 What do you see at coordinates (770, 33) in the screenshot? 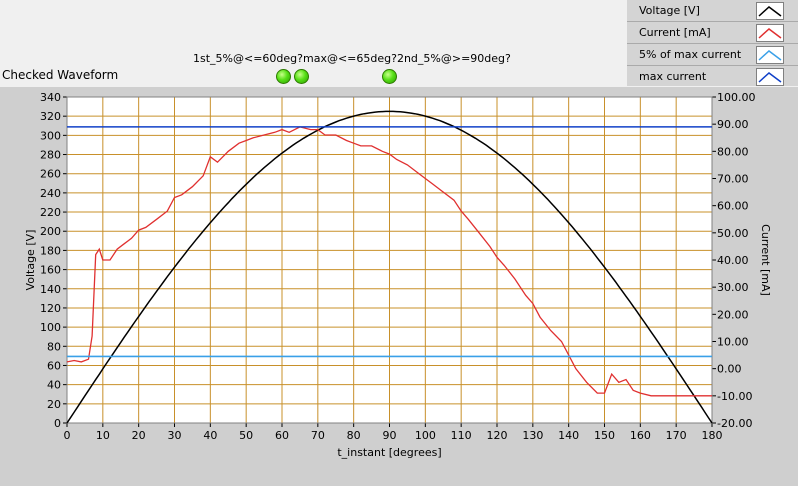
I see `legend-swatch-current` at bounding box center [770, 33].